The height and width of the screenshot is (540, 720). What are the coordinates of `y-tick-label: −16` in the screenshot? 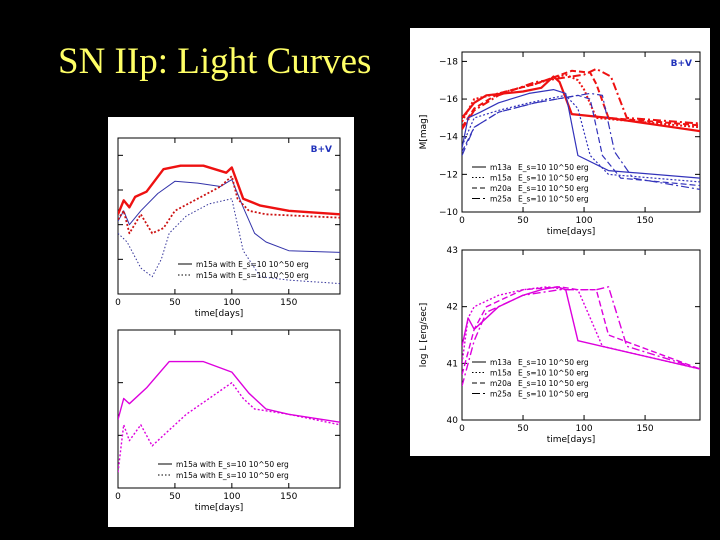 It's located at (448, 100).